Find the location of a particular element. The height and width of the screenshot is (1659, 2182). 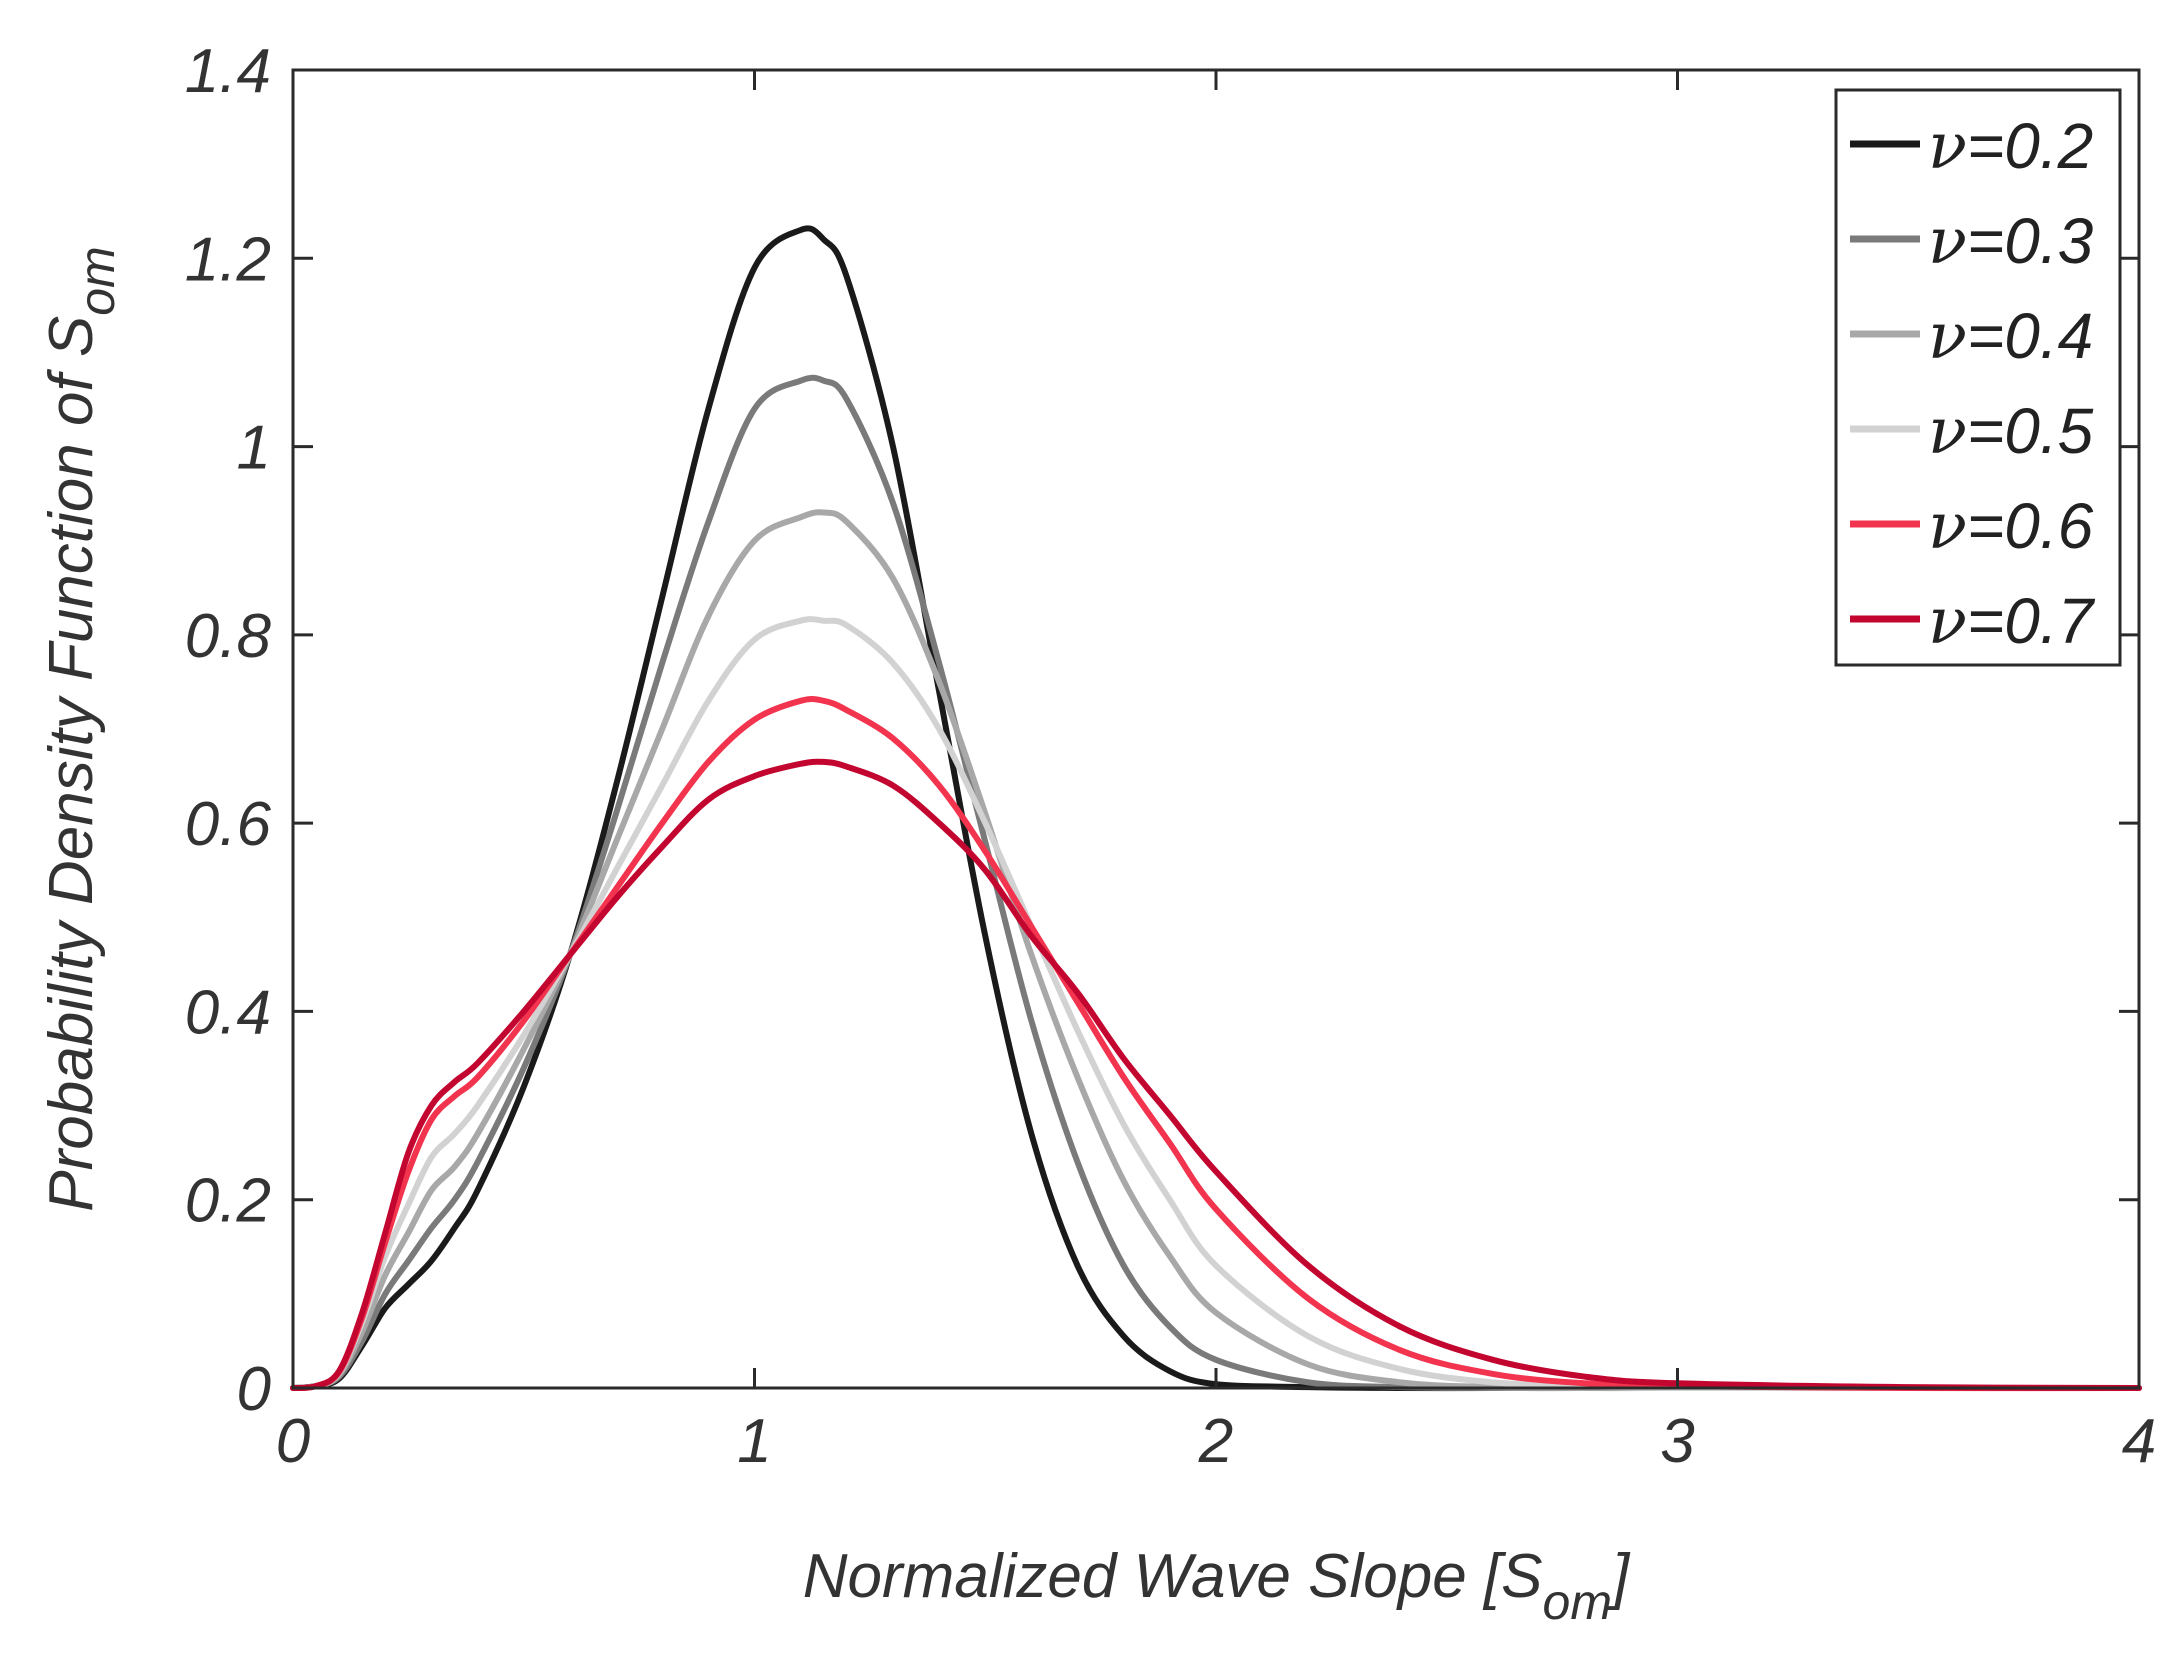

x-tick-label: 0 is located at coordinates (293, 1441).